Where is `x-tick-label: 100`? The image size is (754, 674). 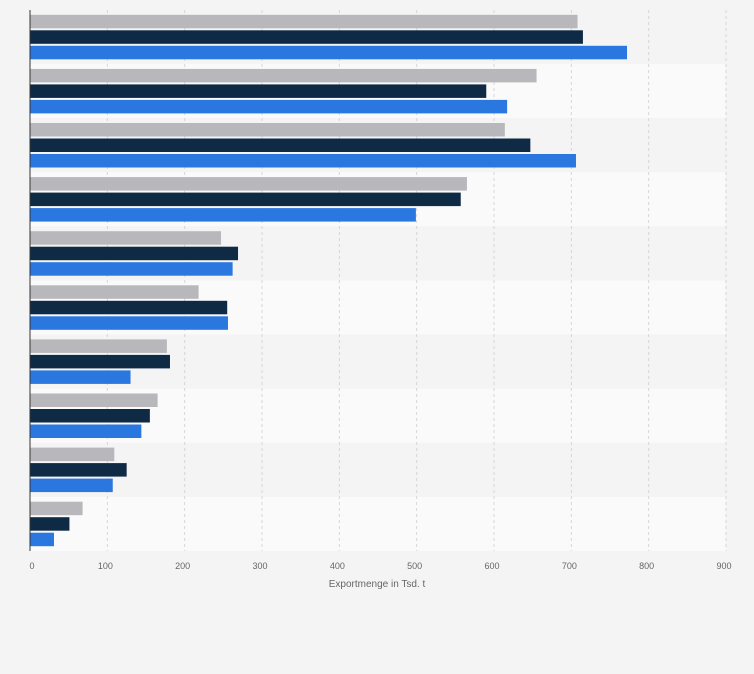 x-tick-label: 100 is located at coordinates (105, 566).